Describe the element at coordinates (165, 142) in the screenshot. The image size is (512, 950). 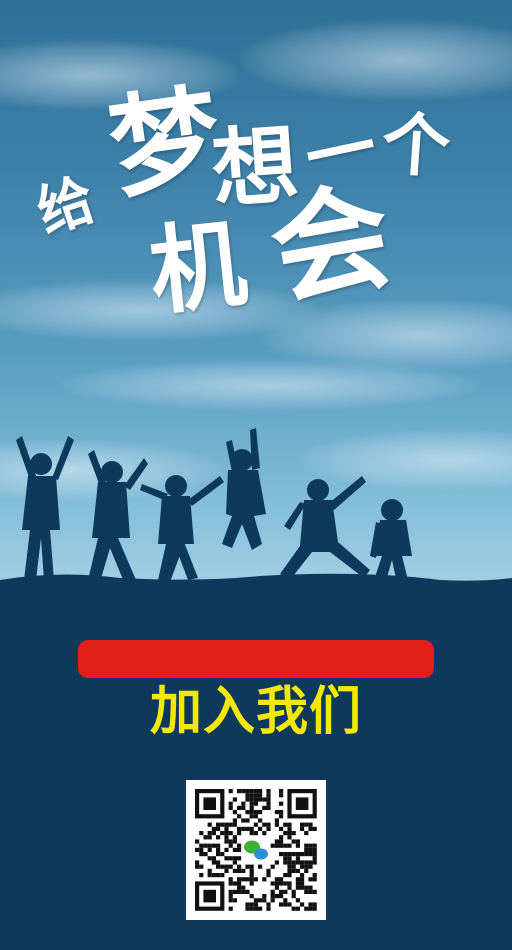
I see `headline-char-2: 梦` at that location.